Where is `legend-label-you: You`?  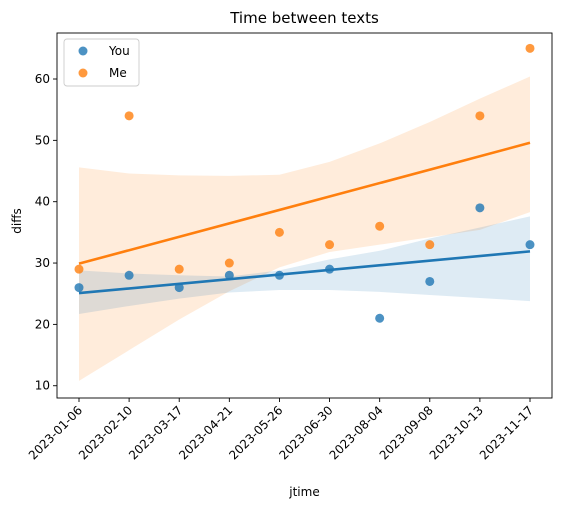 legend-label-you: You is located at coordinates (119, 51).